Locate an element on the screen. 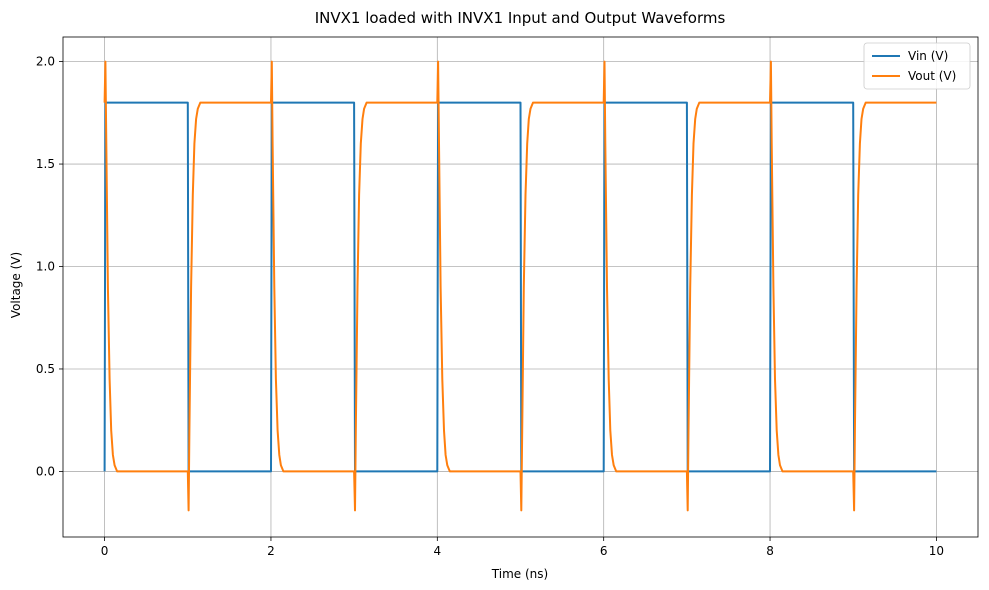 Image resolution: width=989 pixels, height=590 pixels. x-tick-label: 0 is located at coordinates (105, 551).